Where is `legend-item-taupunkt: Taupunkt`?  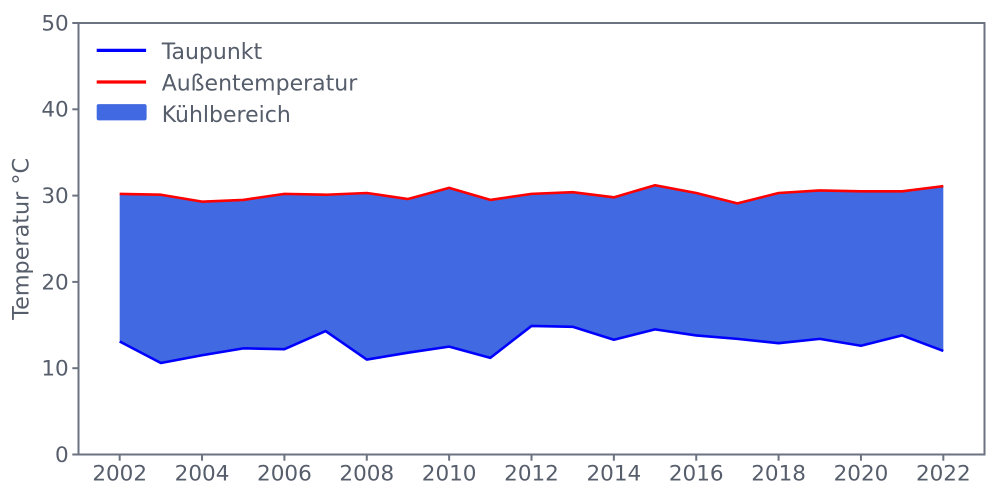
legend-item-taupunkt: Taupunkt is located at coordinates (179, 52).